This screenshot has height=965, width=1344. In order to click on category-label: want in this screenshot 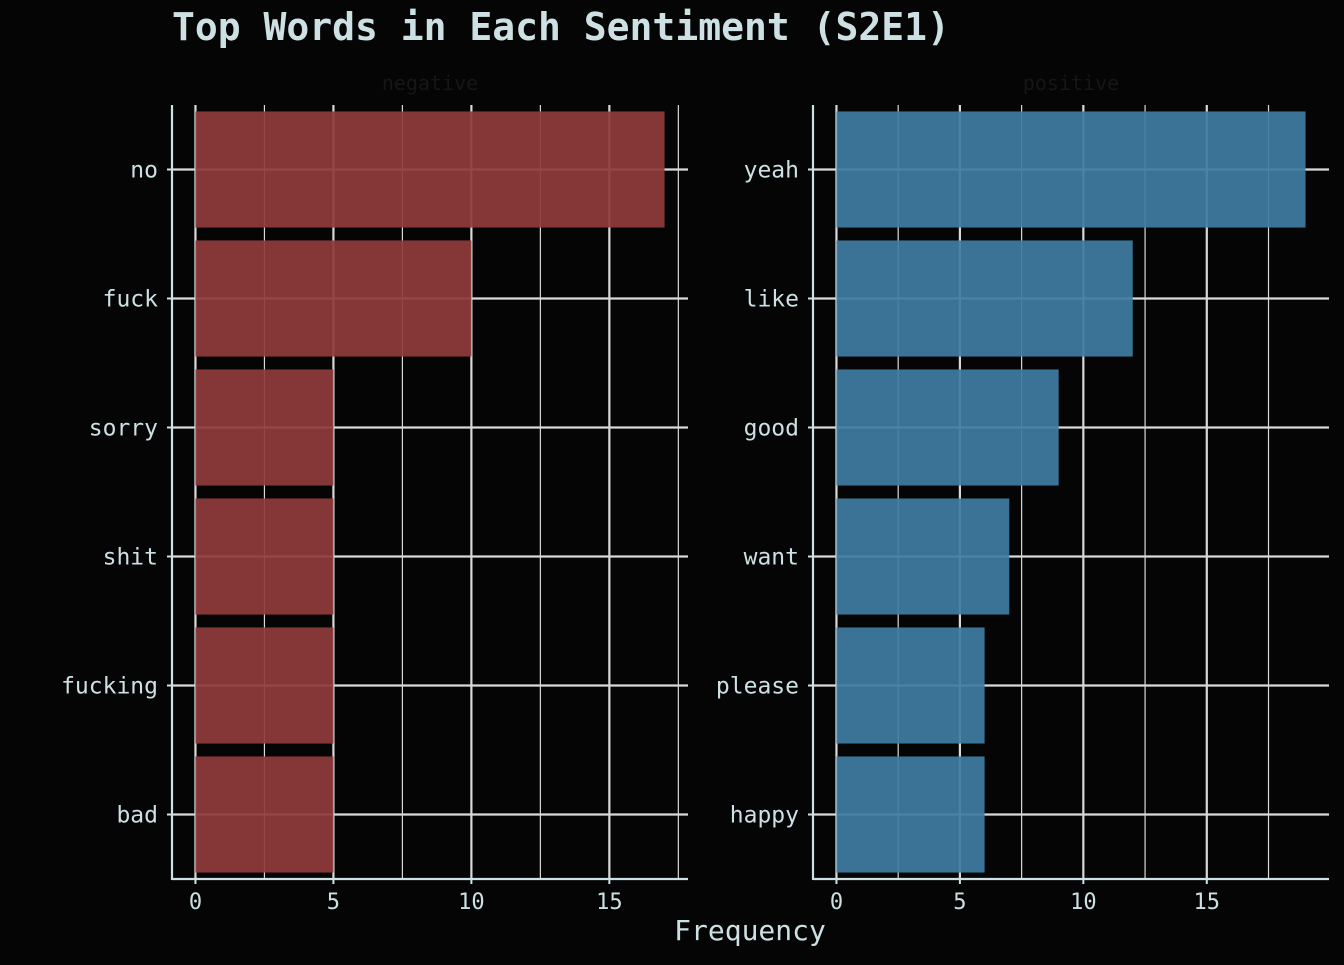, I will do `click(771, 558)`.